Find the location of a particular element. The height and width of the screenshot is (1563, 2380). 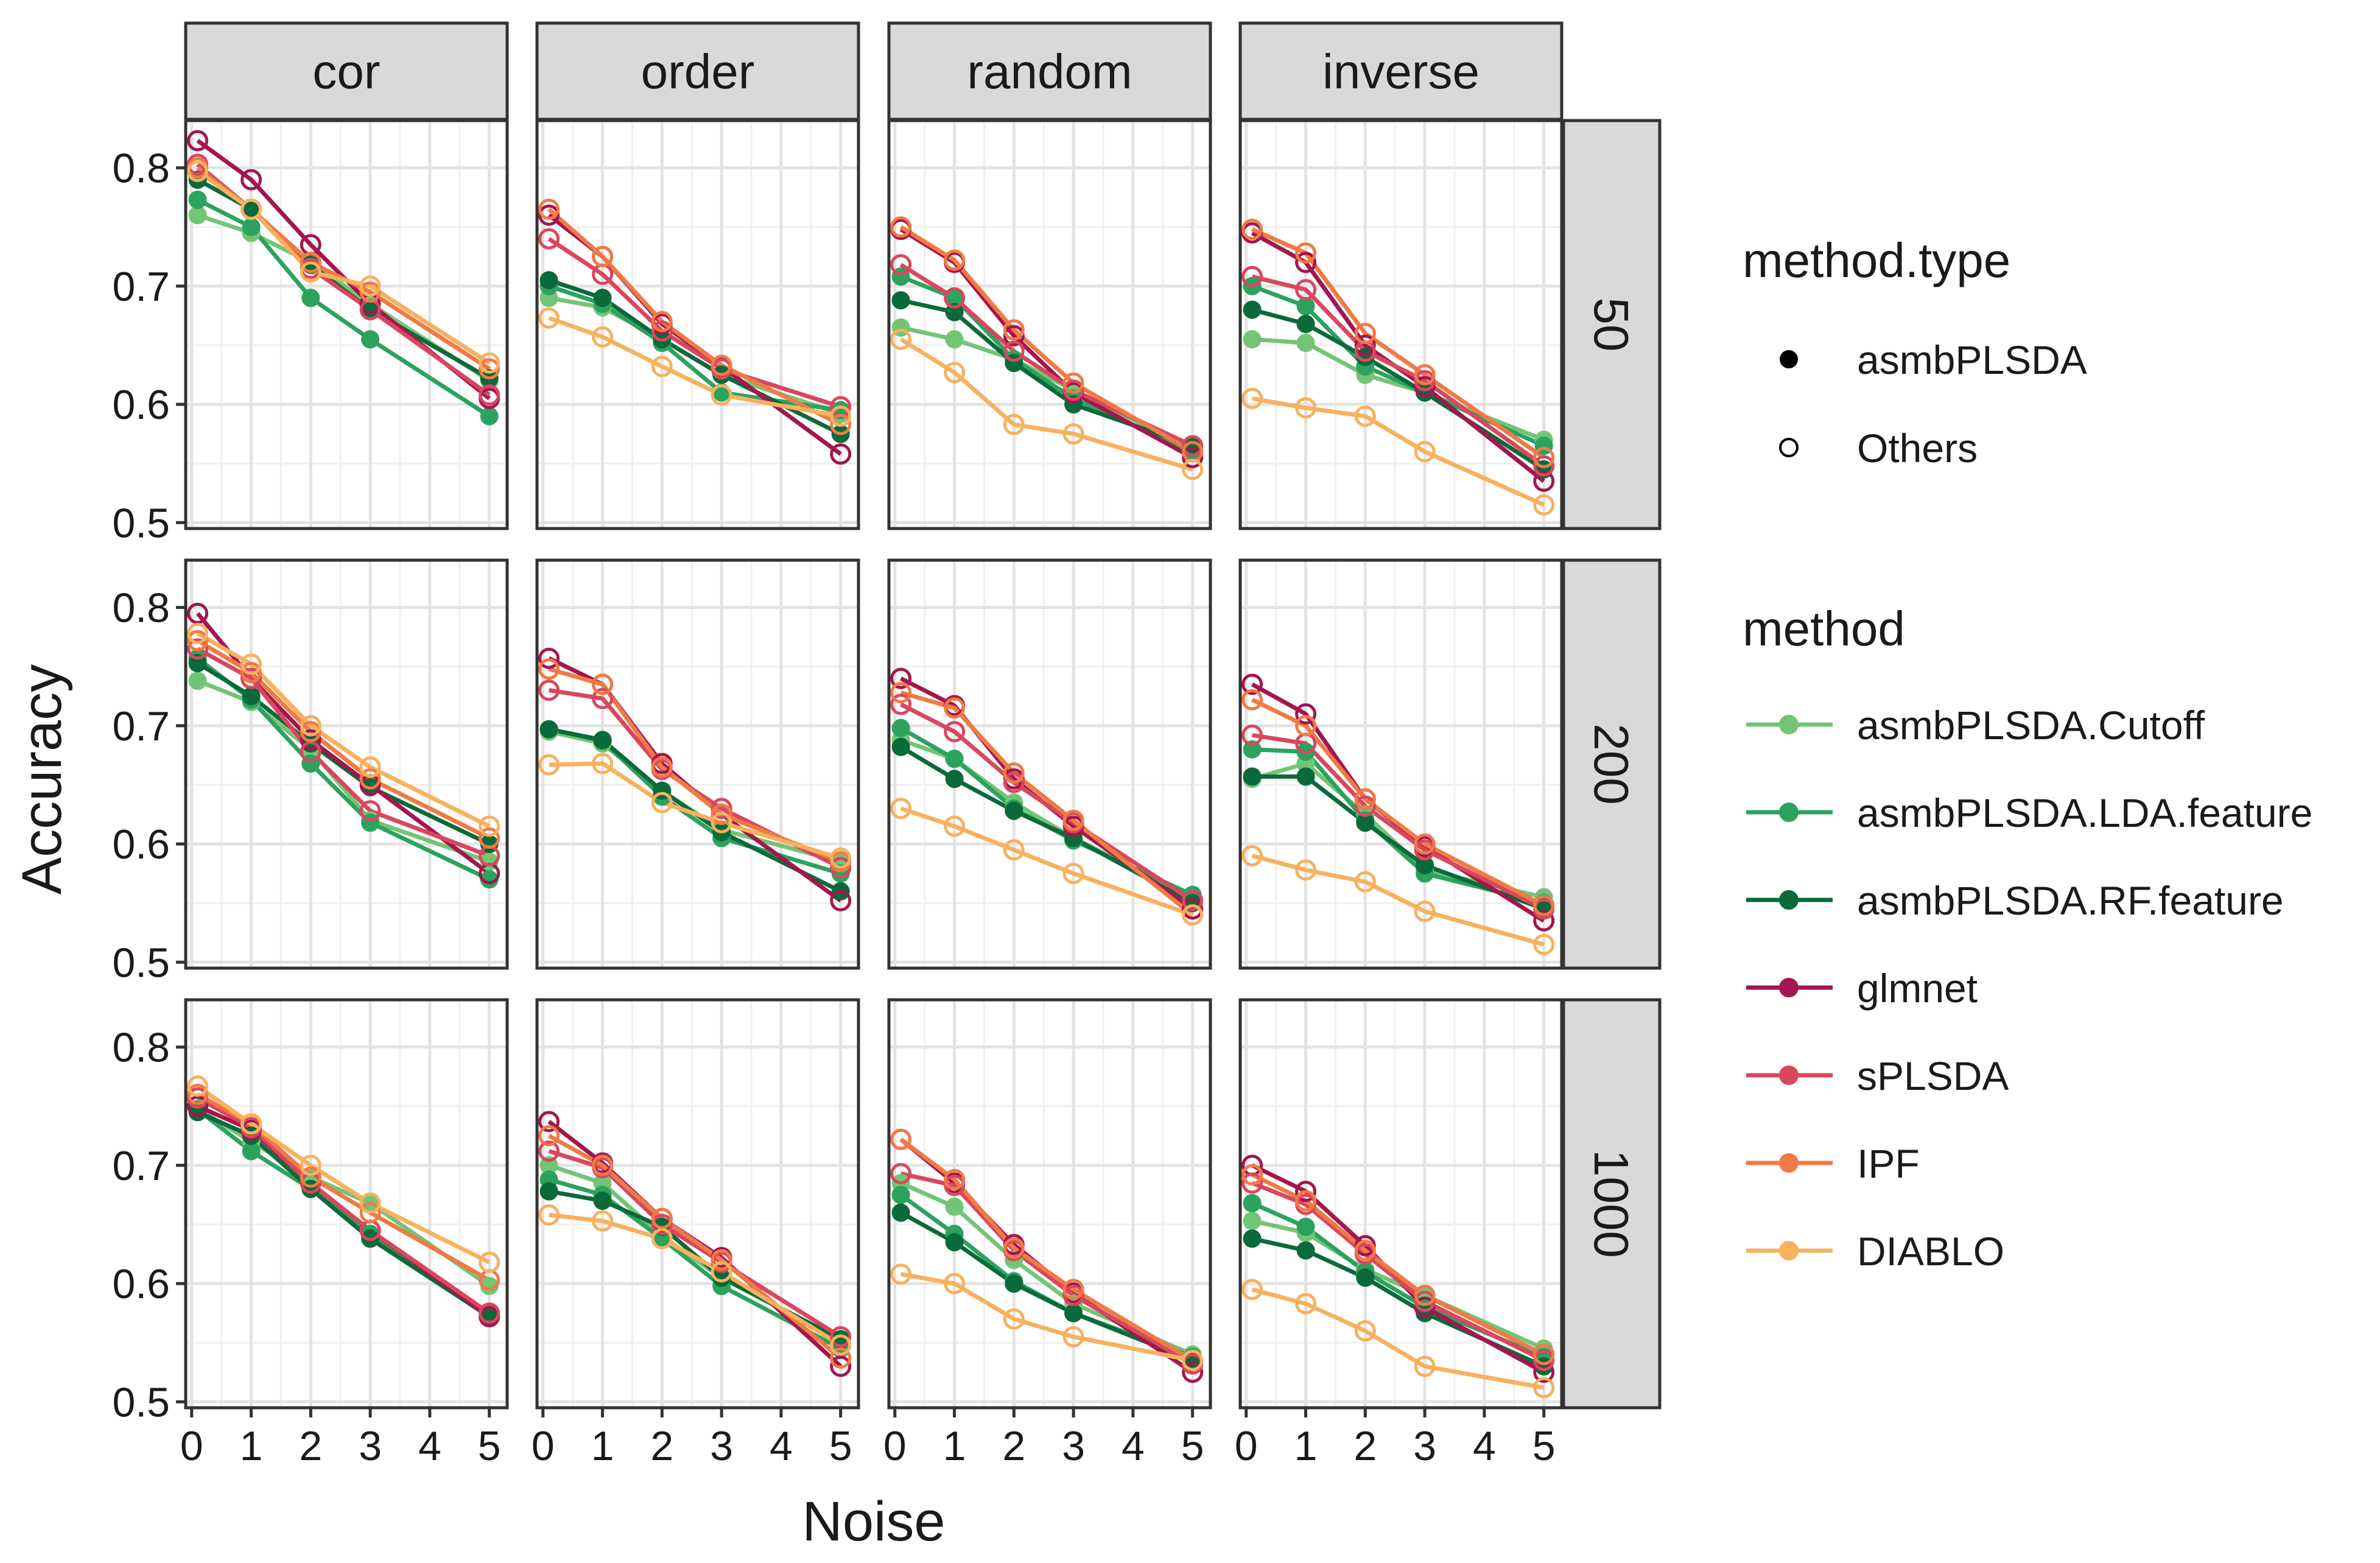

legend-method-type: method.type asmbPLSDA Others is located at coordinates (1915, 352).